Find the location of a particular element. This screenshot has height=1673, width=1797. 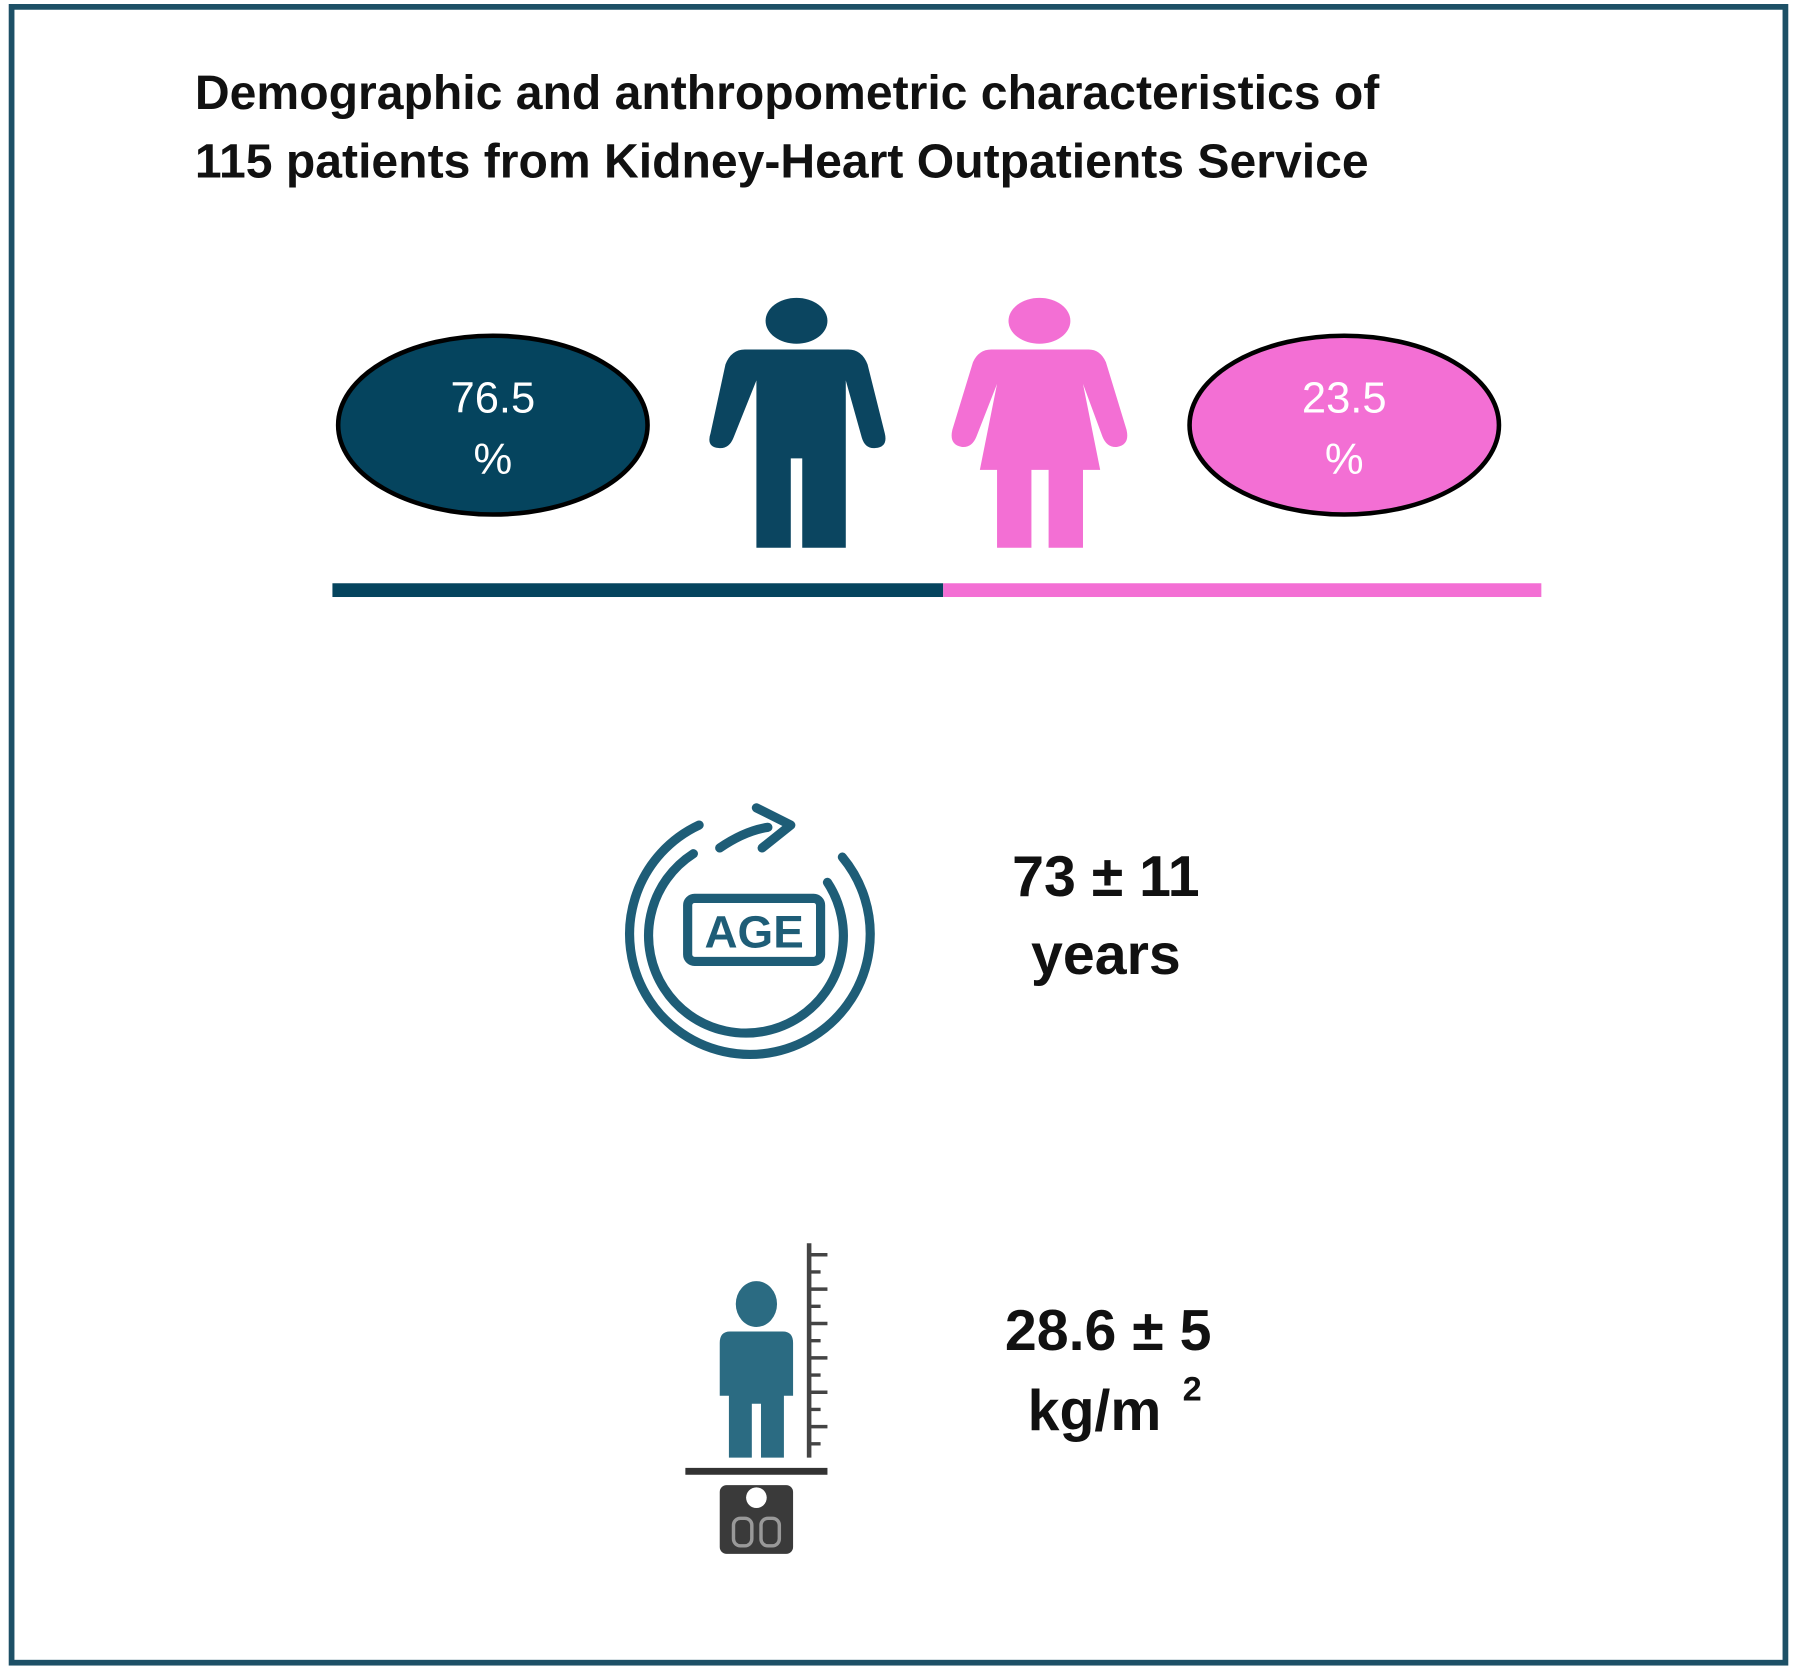

bmi-icon is located at coordinates (756, 1398).